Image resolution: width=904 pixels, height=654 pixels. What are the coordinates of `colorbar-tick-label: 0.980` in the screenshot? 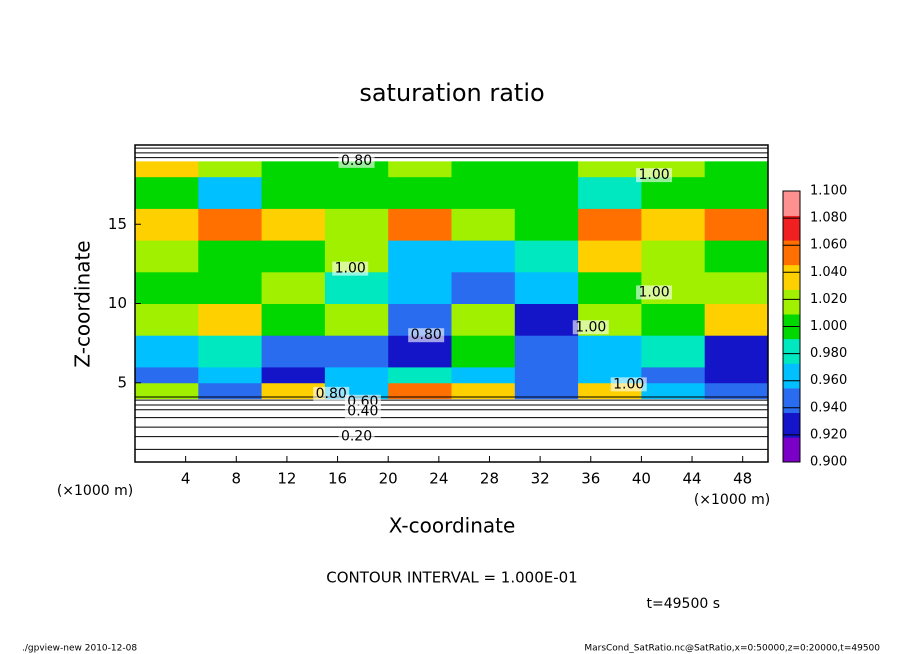 It's located at (828, 353).